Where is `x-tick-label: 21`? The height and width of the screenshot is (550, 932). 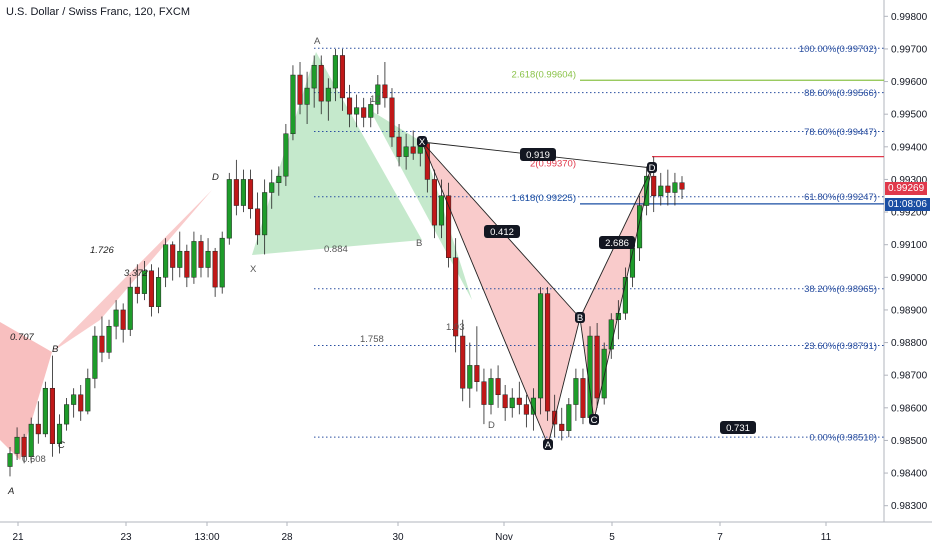
x-tick-label: 21 is located at coordinates (18, 537).